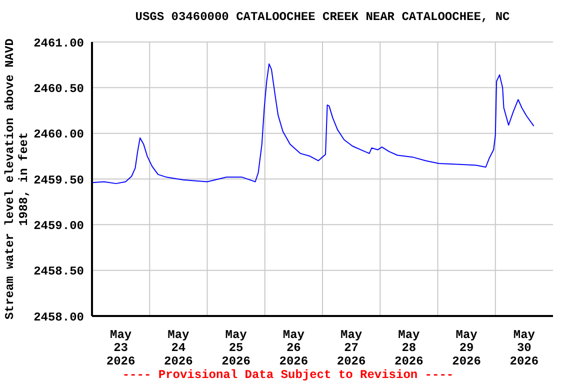  I want to click on y-tick-label: 2461.00, so click(59, 43).